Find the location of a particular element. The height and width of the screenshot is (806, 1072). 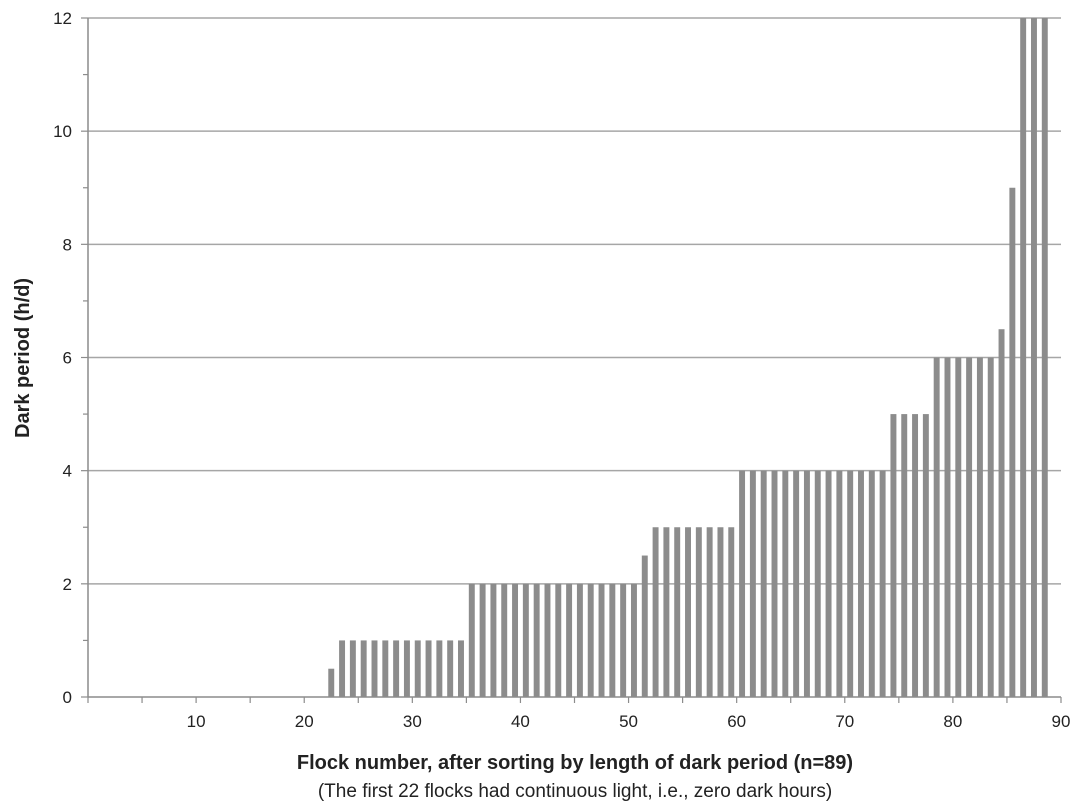

y-tick-label: 8 is located at coordinates (67, 244).